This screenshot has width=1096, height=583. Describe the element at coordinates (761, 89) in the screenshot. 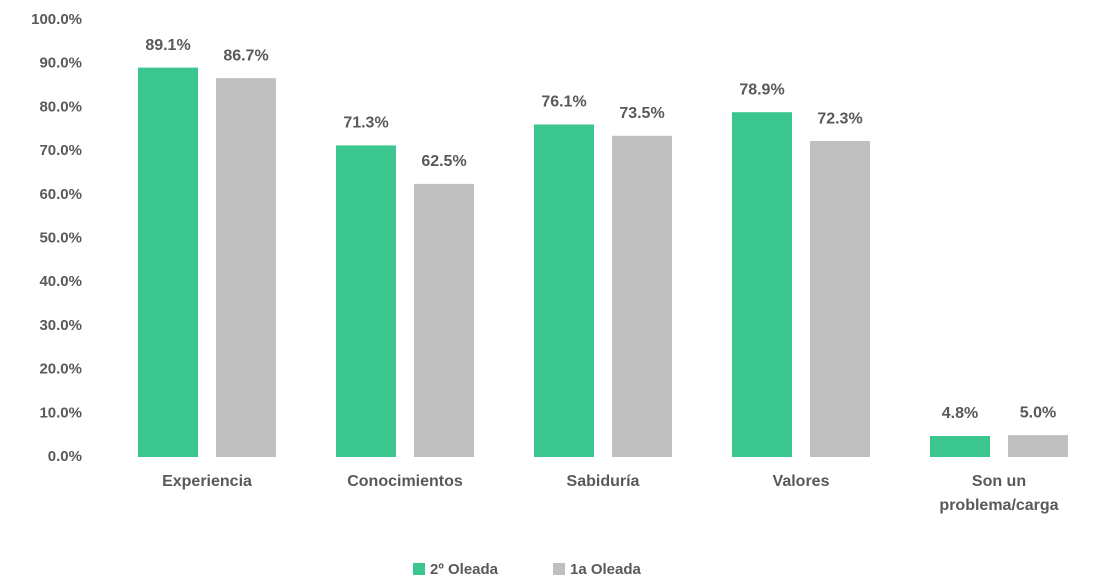

I see `data-label: 78.9%` at that location.